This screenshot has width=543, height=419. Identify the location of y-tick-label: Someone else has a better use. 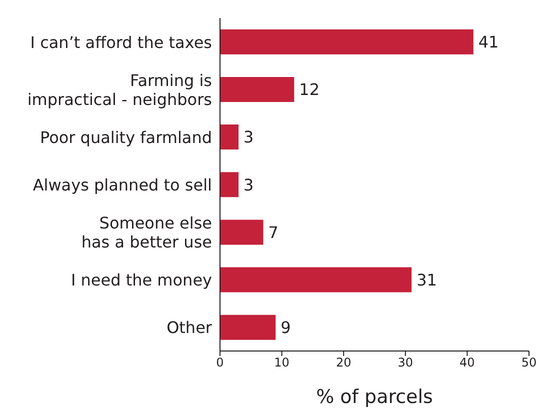
(146, 232).